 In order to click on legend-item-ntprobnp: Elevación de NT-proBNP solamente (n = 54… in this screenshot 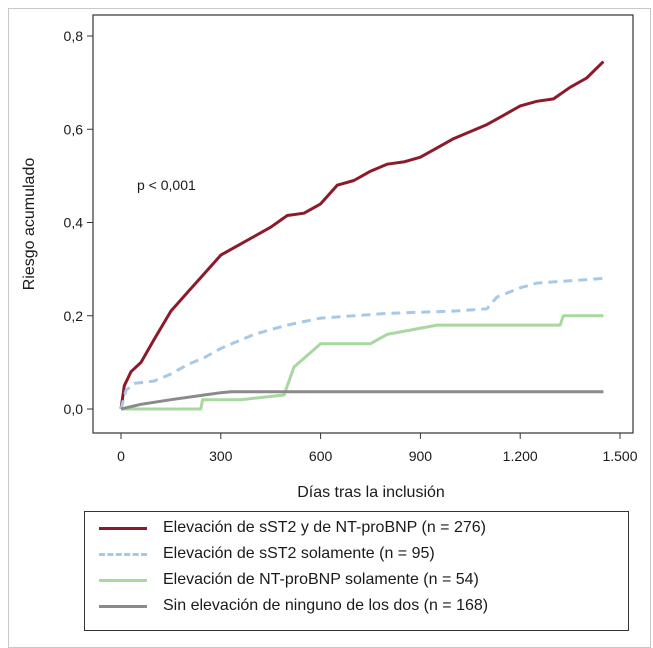, I will do `click(282, 580)`.